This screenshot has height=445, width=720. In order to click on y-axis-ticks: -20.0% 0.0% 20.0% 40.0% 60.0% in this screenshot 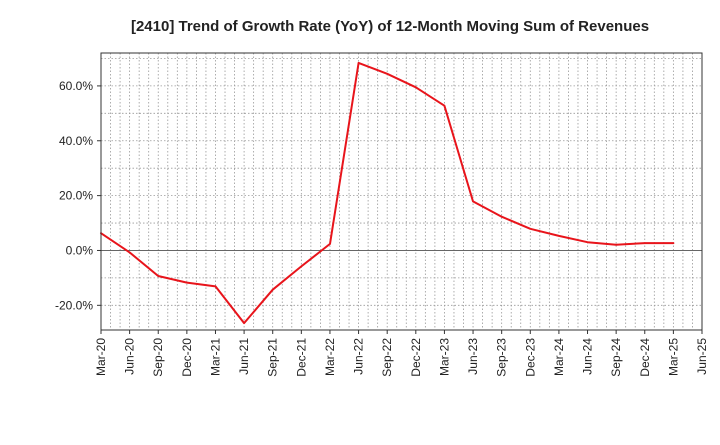, I will do `click(78, 195)`.